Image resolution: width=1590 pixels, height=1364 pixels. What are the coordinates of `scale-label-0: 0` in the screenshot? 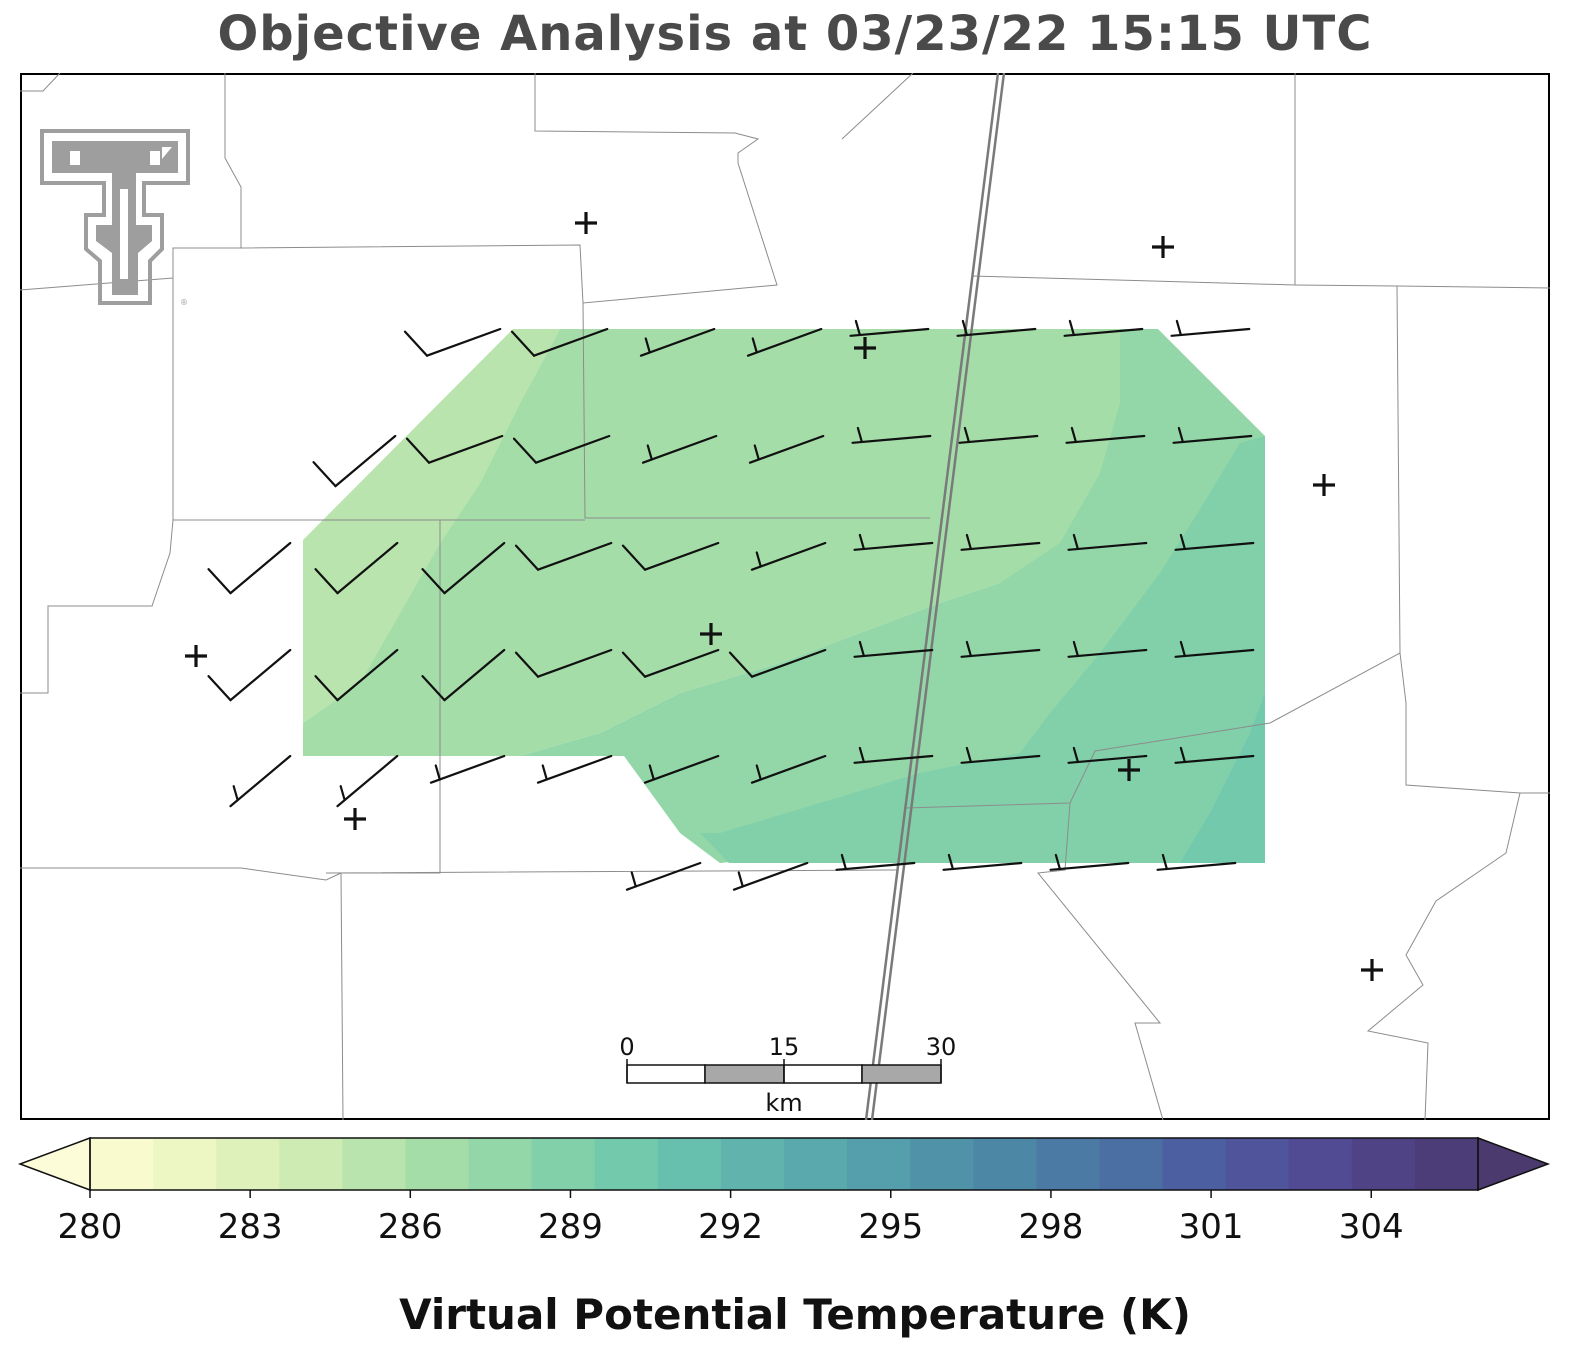 It's located at (626, 1047).